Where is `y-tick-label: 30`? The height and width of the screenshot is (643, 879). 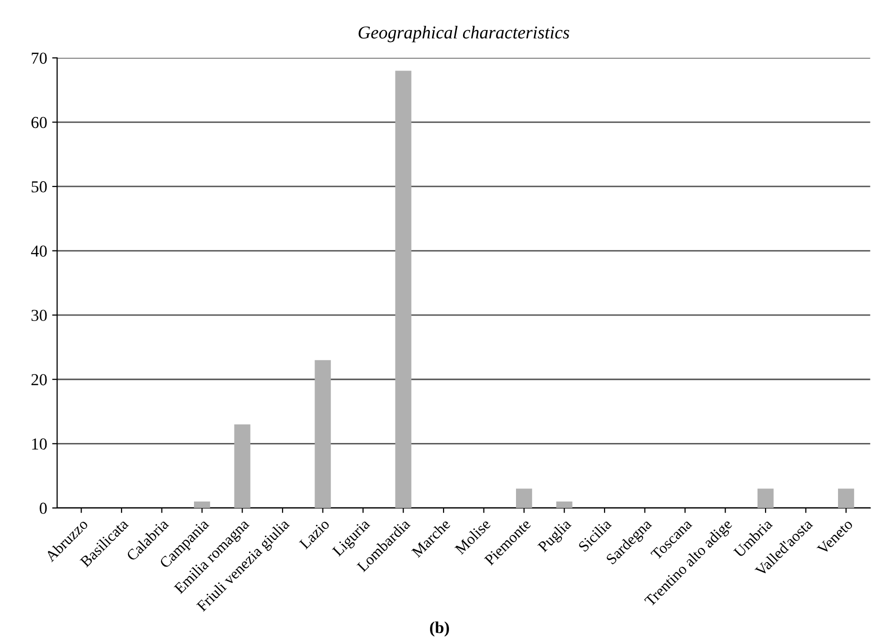 y-tick-label: 30 is located at coordinates (39, 316).